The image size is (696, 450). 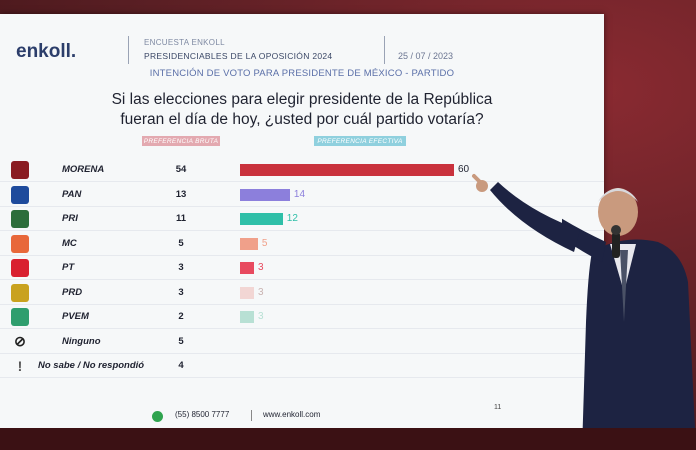 What do you see at coordinates (72, 292) in the screenshot?
I see `party-name: PRD` at bounding box center [72, 292].